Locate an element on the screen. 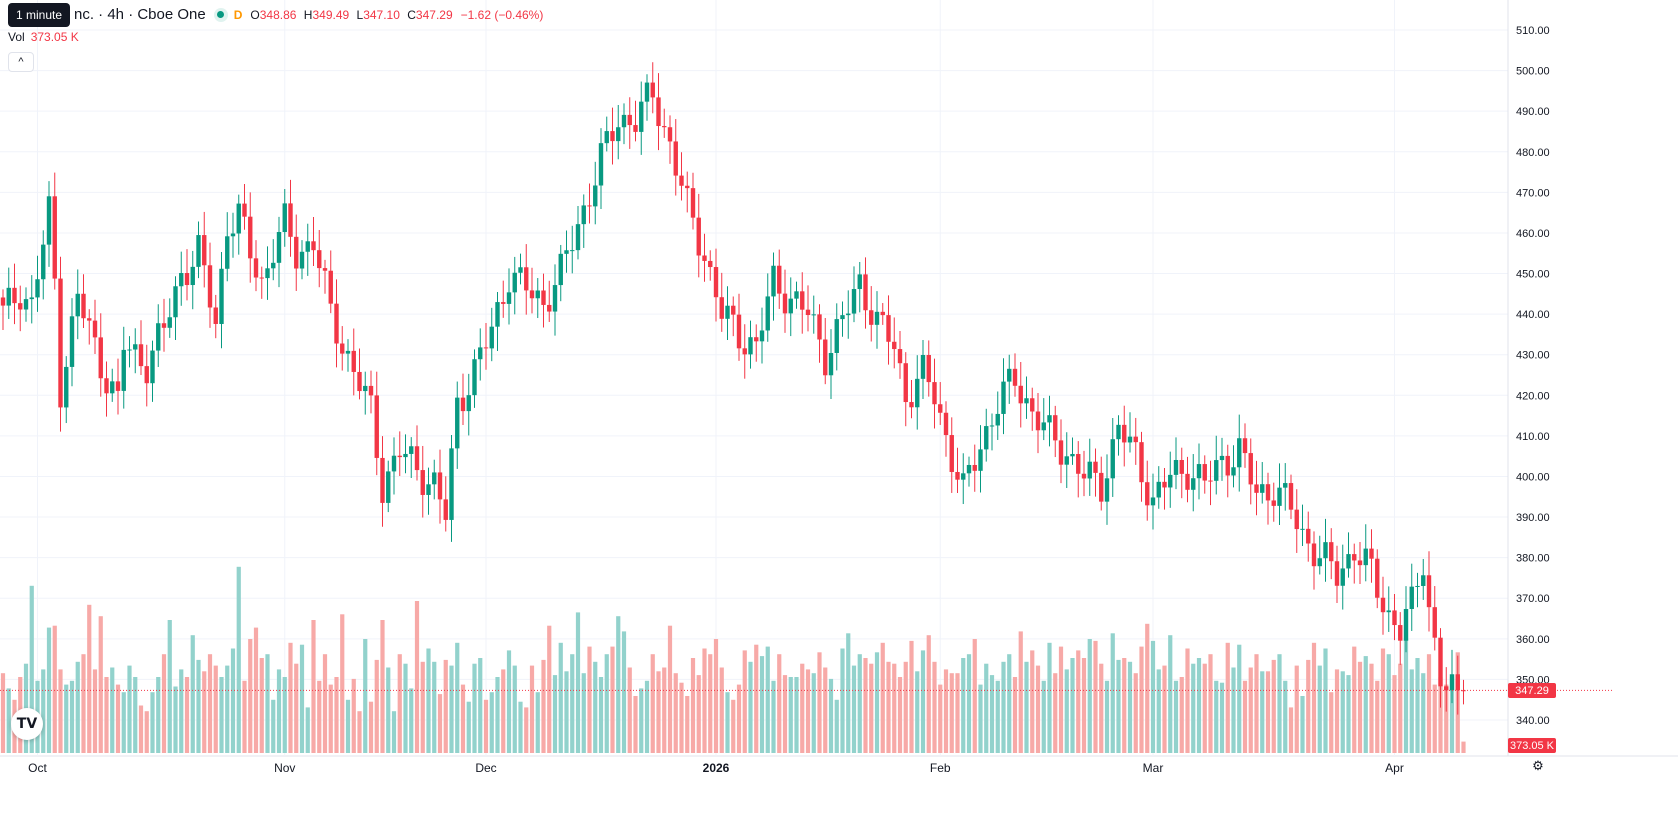  price-tick-label: 500.00 is located at coordinates (1533, 72).